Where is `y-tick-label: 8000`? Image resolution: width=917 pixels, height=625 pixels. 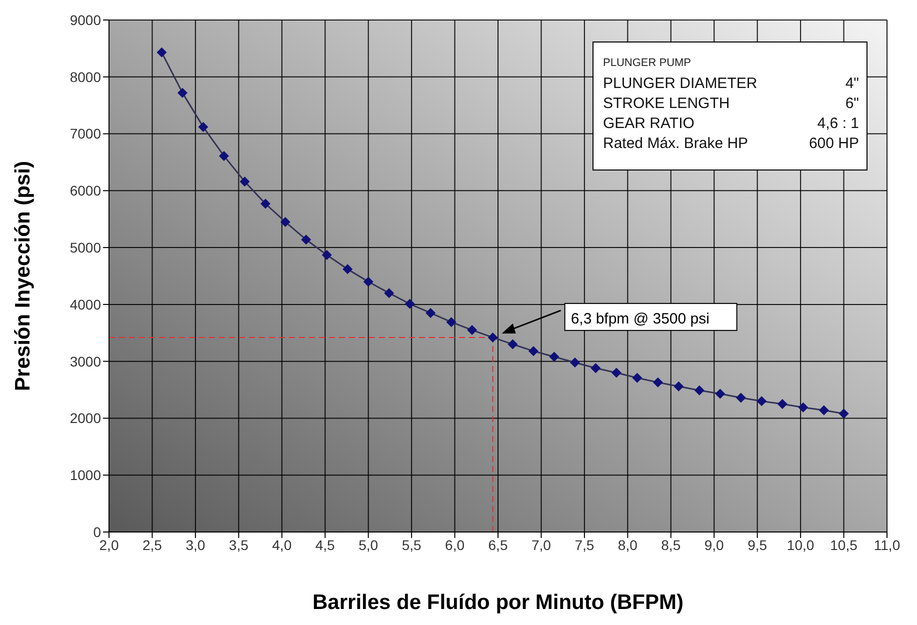
y-tick-label: 8000 is located at coordinates (86, 76).